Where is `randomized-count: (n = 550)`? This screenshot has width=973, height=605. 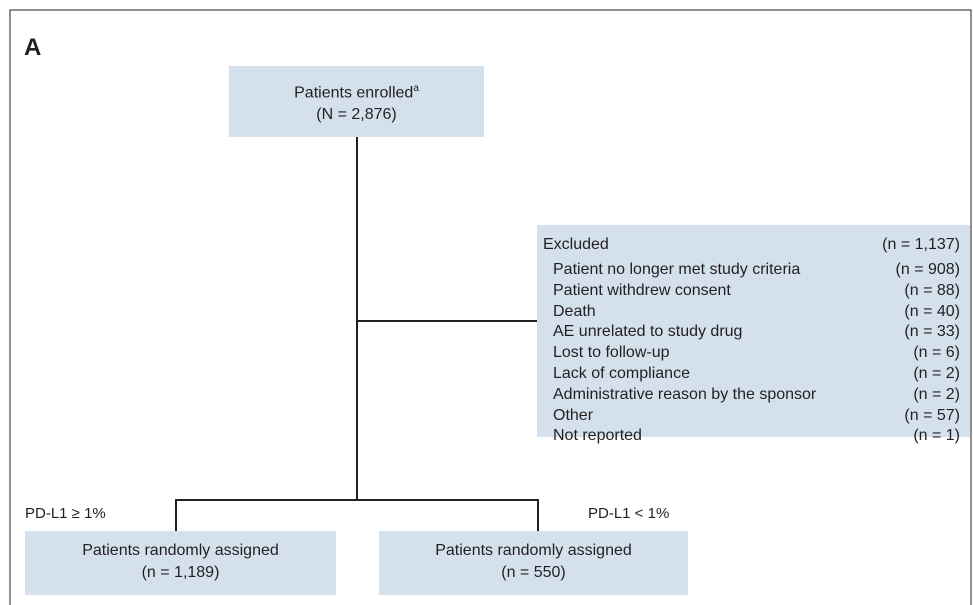
randomized-count: (n = 550) is located at coordinates (533, 572).